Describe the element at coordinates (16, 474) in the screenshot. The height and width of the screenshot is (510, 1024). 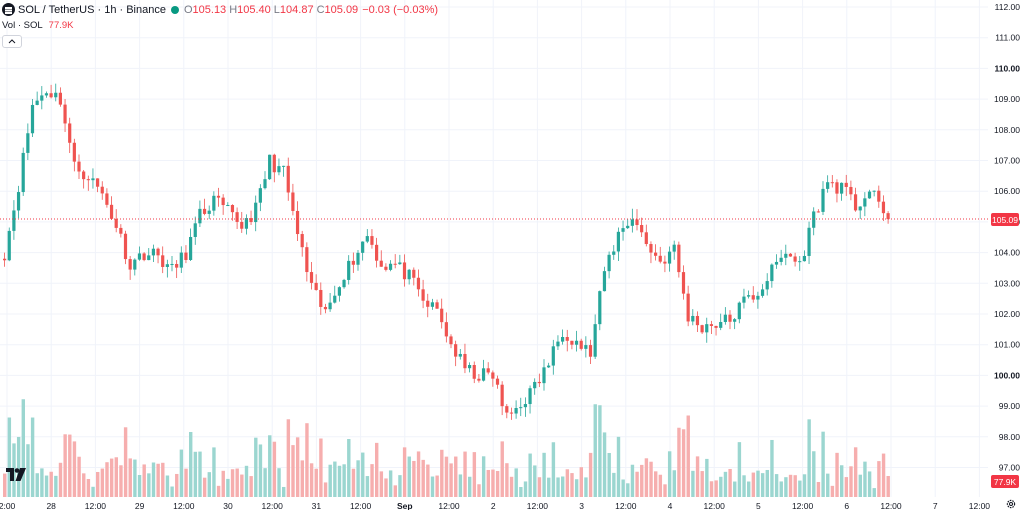
I see `tradingview-logo-icon` at that location.